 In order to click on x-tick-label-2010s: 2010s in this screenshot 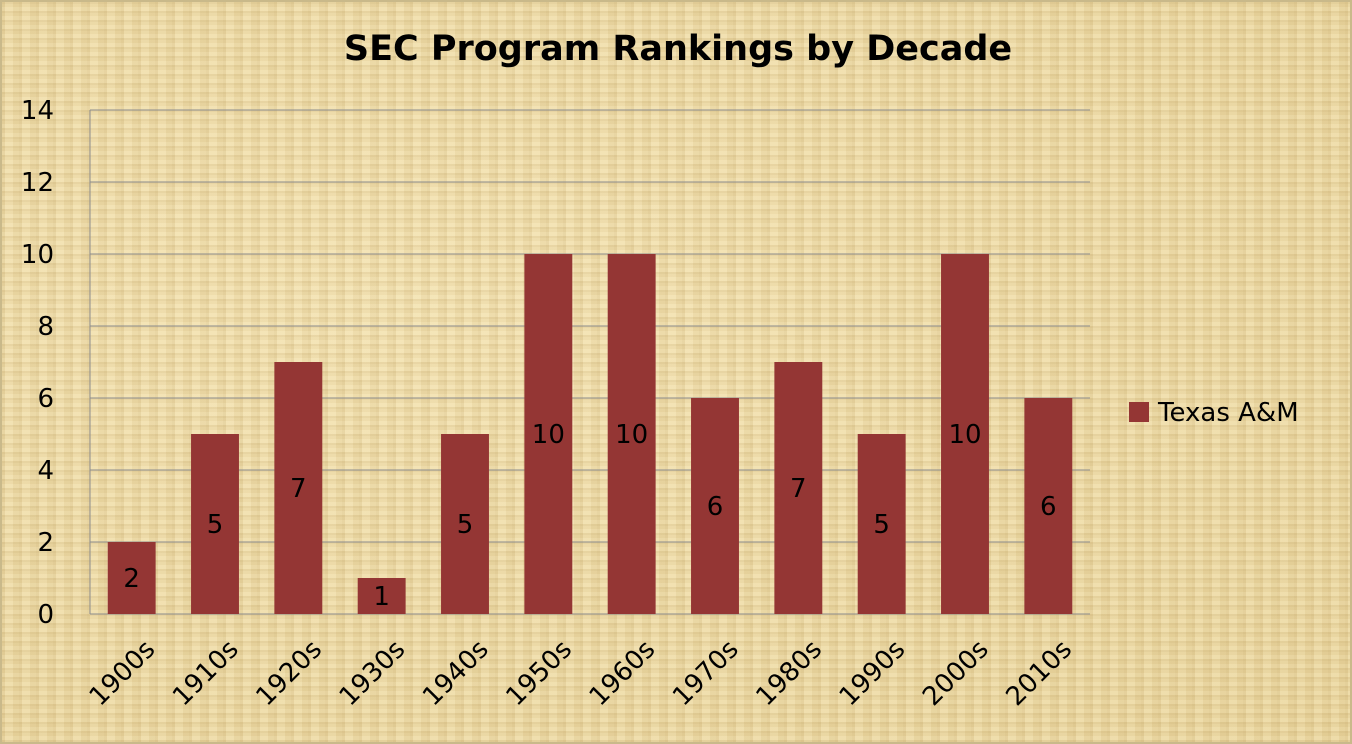, I will do `click(1039, 673)`.